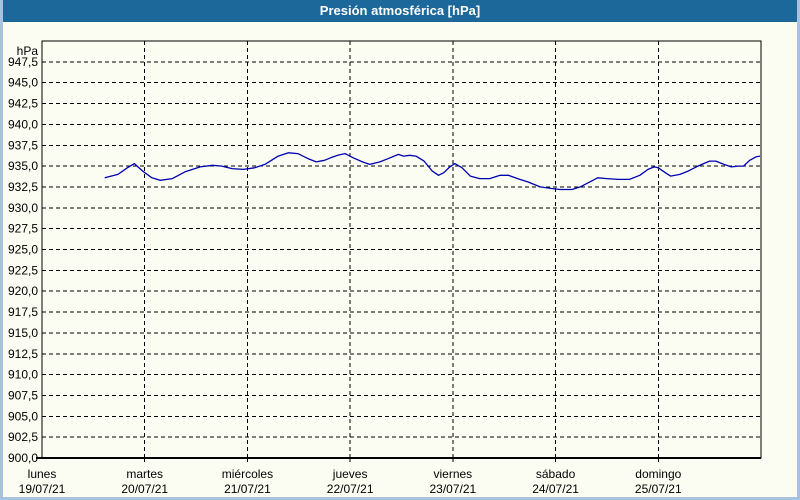  Describe the element at coordinates (23, 145) in the screenshot. I see `y-tick-label: 937,5` at that location.